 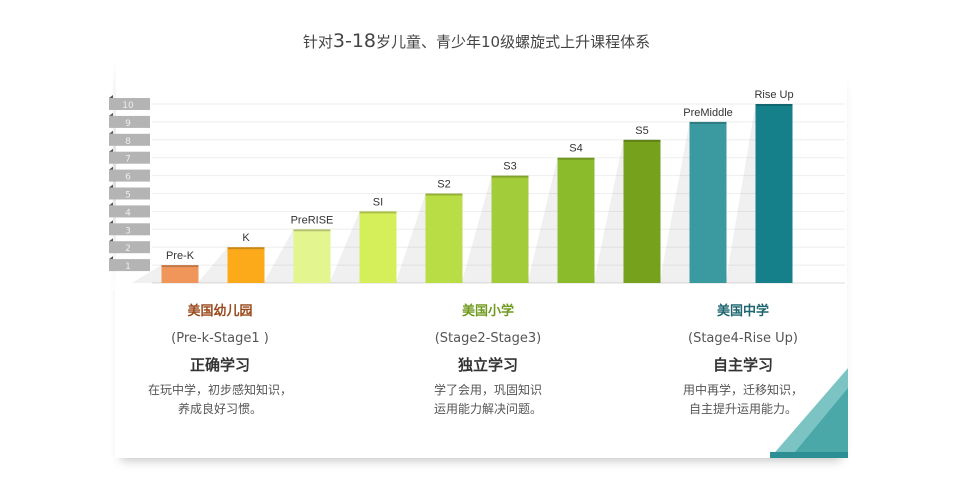 I want to click on bar-label: S3, so click(x=509, y=167).